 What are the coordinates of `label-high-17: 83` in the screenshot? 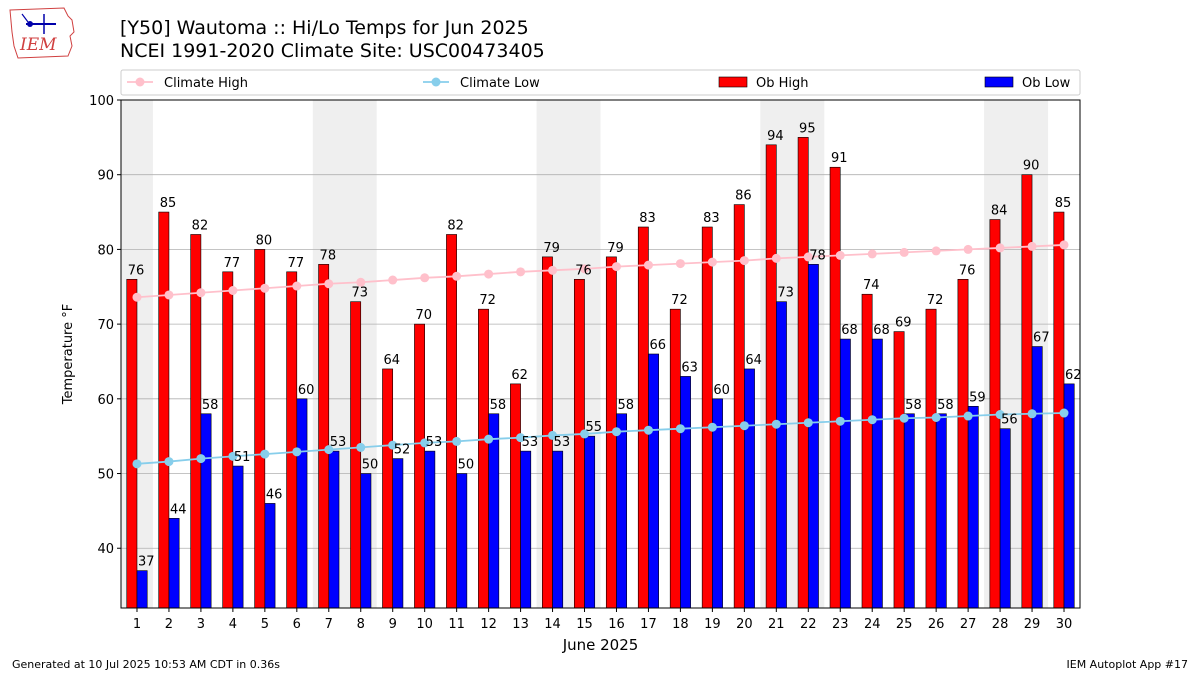 It's located at (647, 218).